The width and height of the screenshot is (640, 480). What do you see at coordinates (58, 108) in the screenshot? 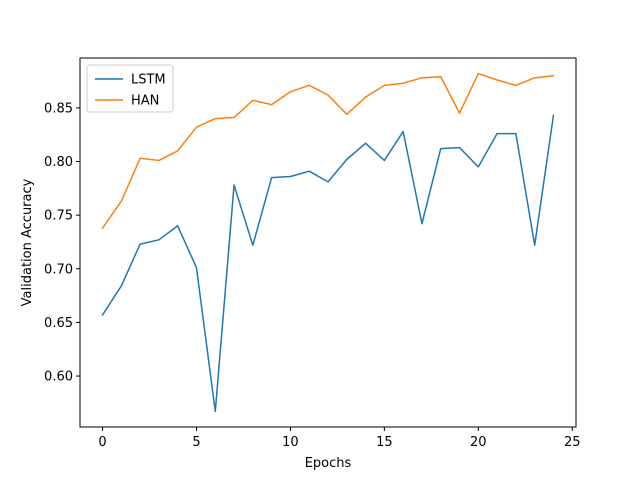
I see `y-tick-label: 0.85` at bounding box center [58, 108].